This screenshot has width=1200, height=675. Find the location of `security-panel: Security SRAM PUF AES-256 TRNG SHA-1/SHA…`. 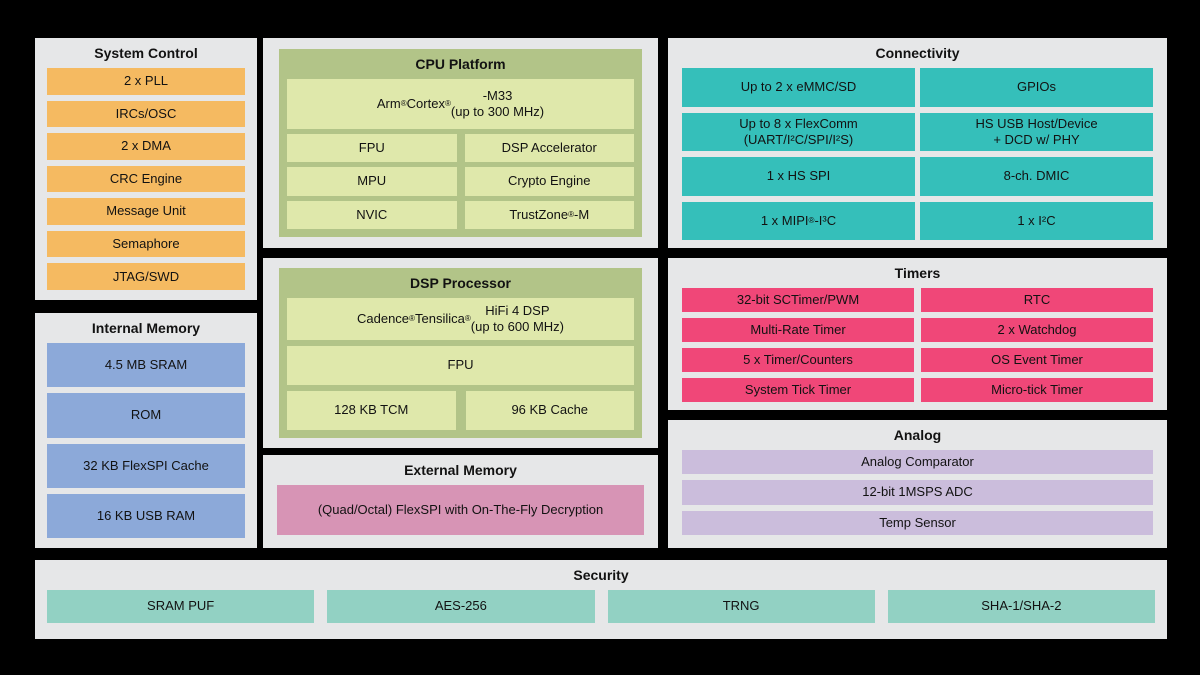

security-panel: Security SRAM PUF AES-256 TRNG SHA-1/SHA… is located at coordinates (601, 599).